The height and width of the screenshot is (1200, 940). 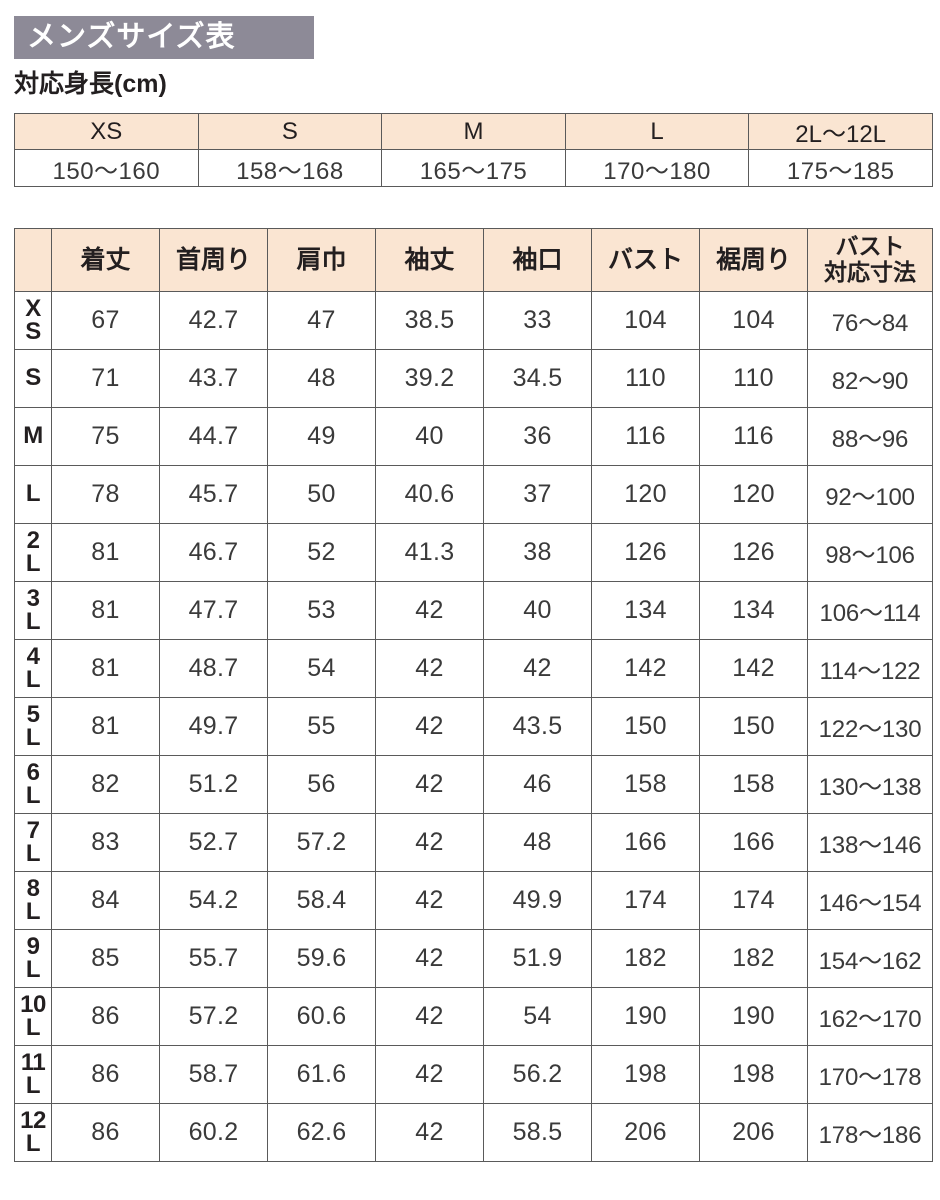 I want to click on table-cell: 47.7, so click(x=213, y=610).